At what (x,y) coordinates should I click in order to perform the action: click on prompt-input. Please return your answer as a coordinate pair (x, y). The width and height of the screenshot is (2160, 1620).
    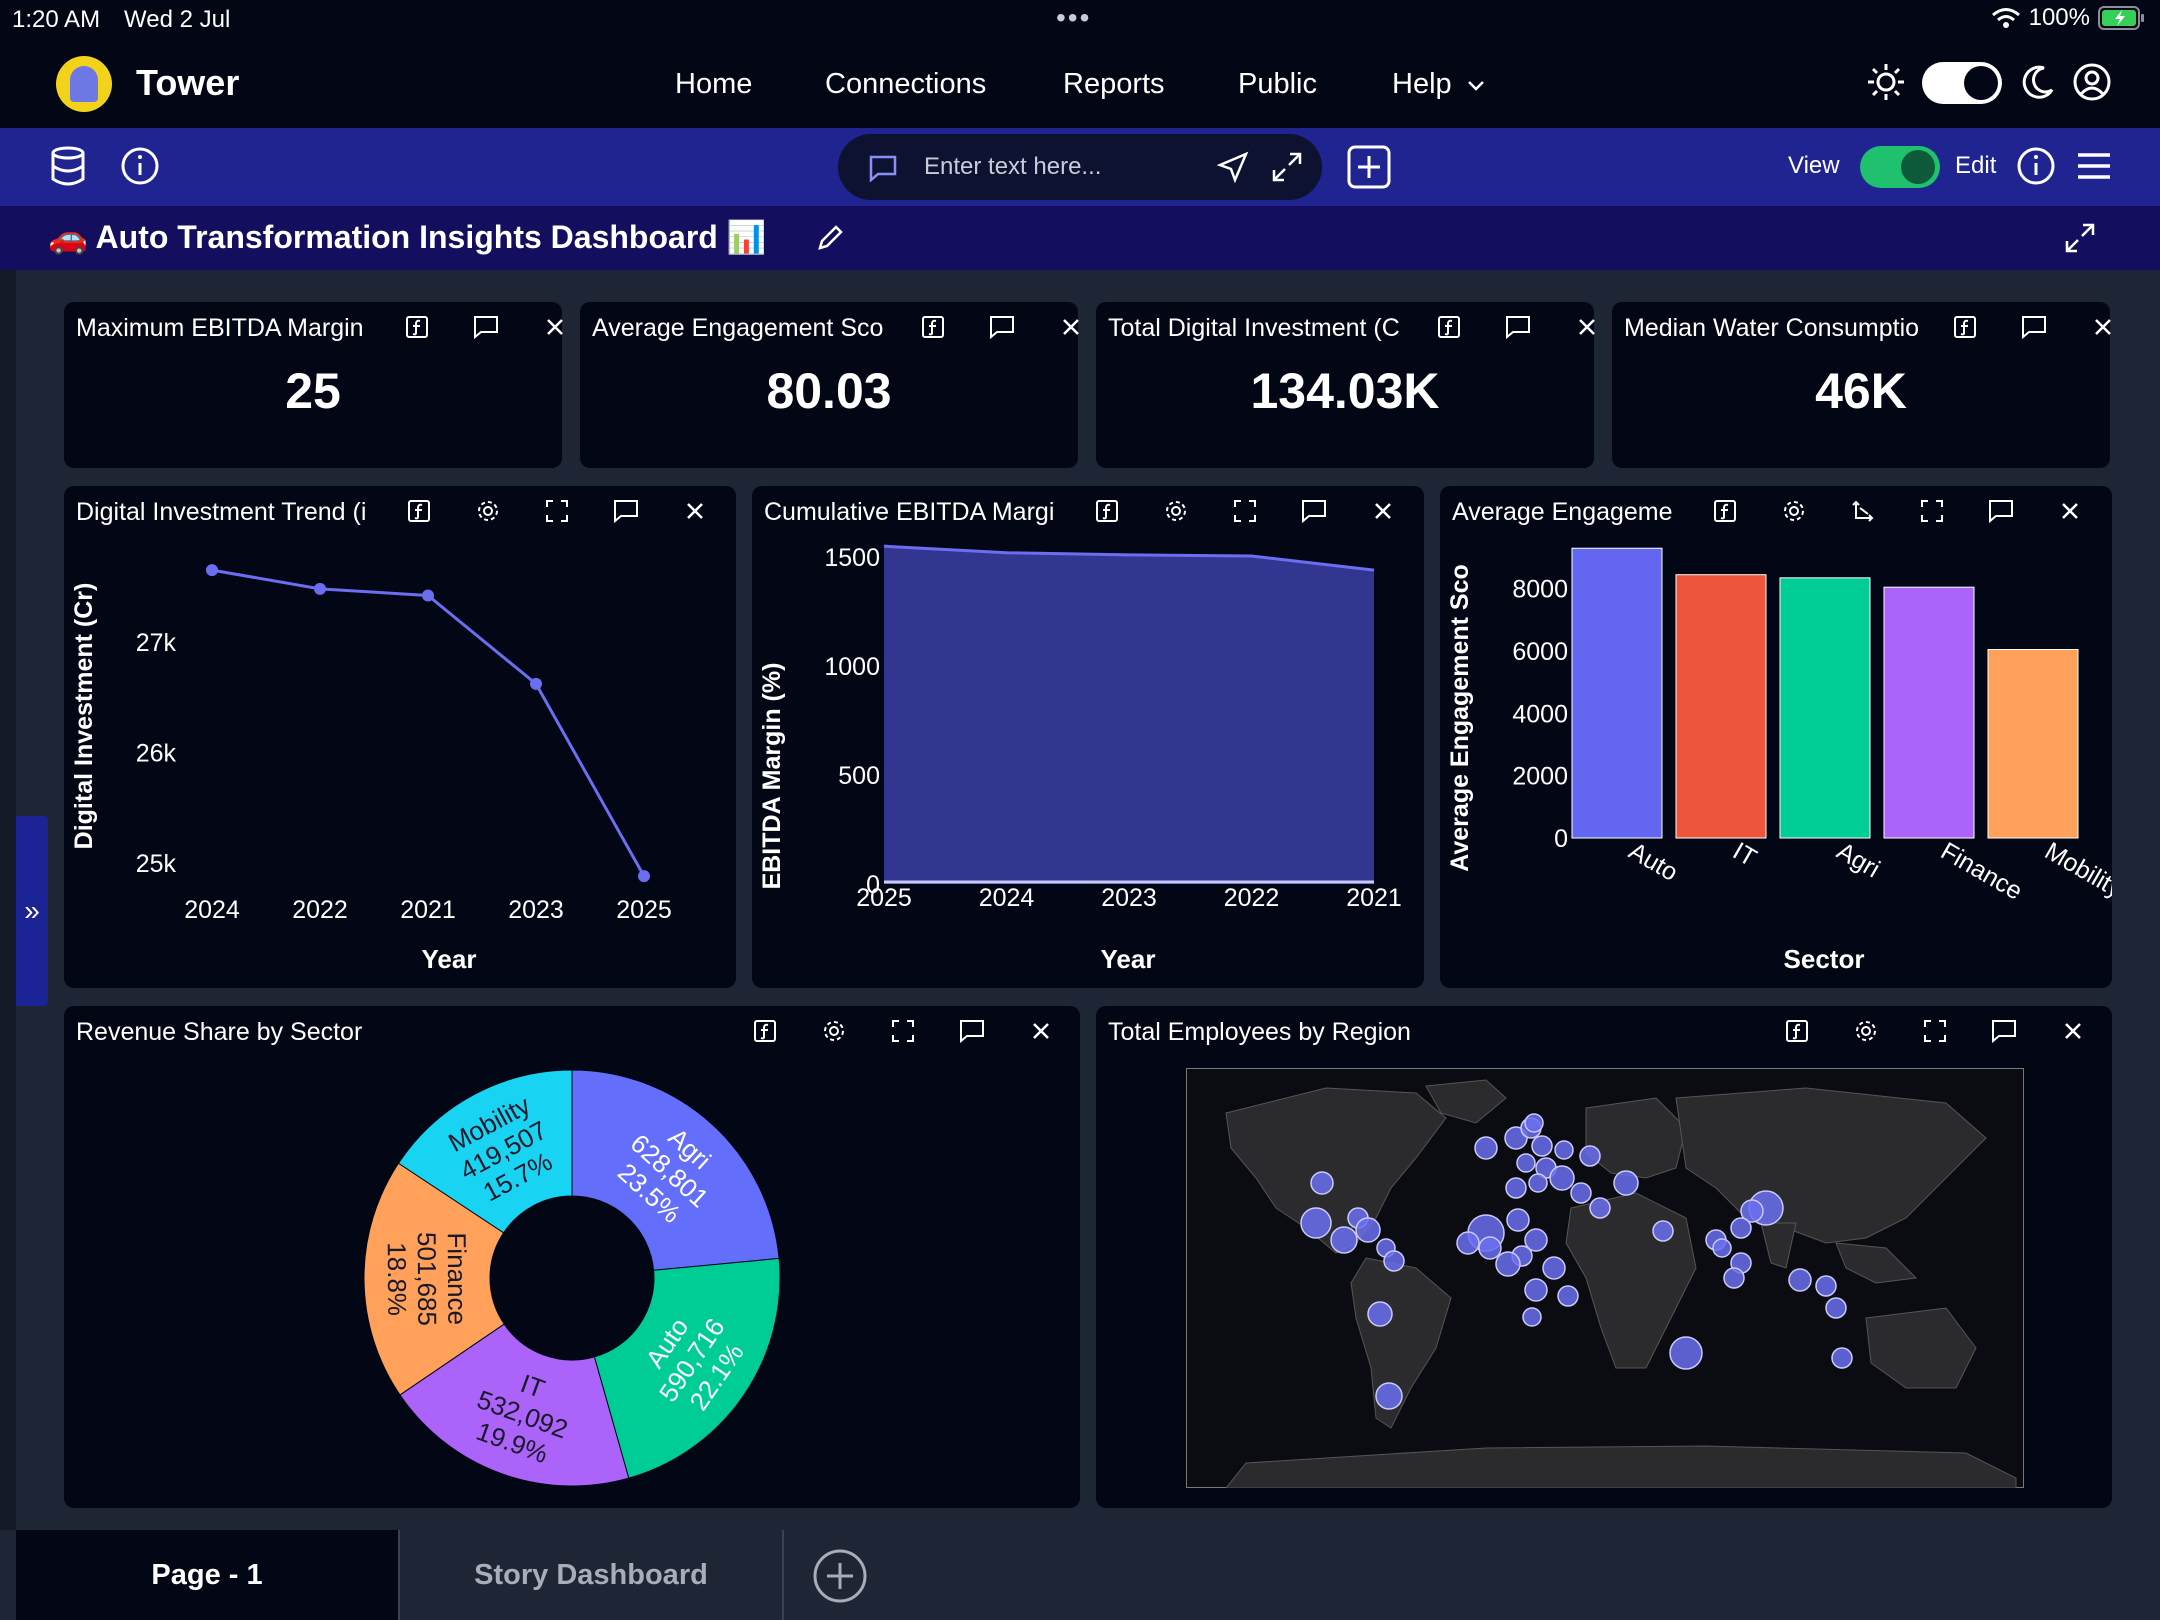
    Looking at the image, I should click on (1057, 167).